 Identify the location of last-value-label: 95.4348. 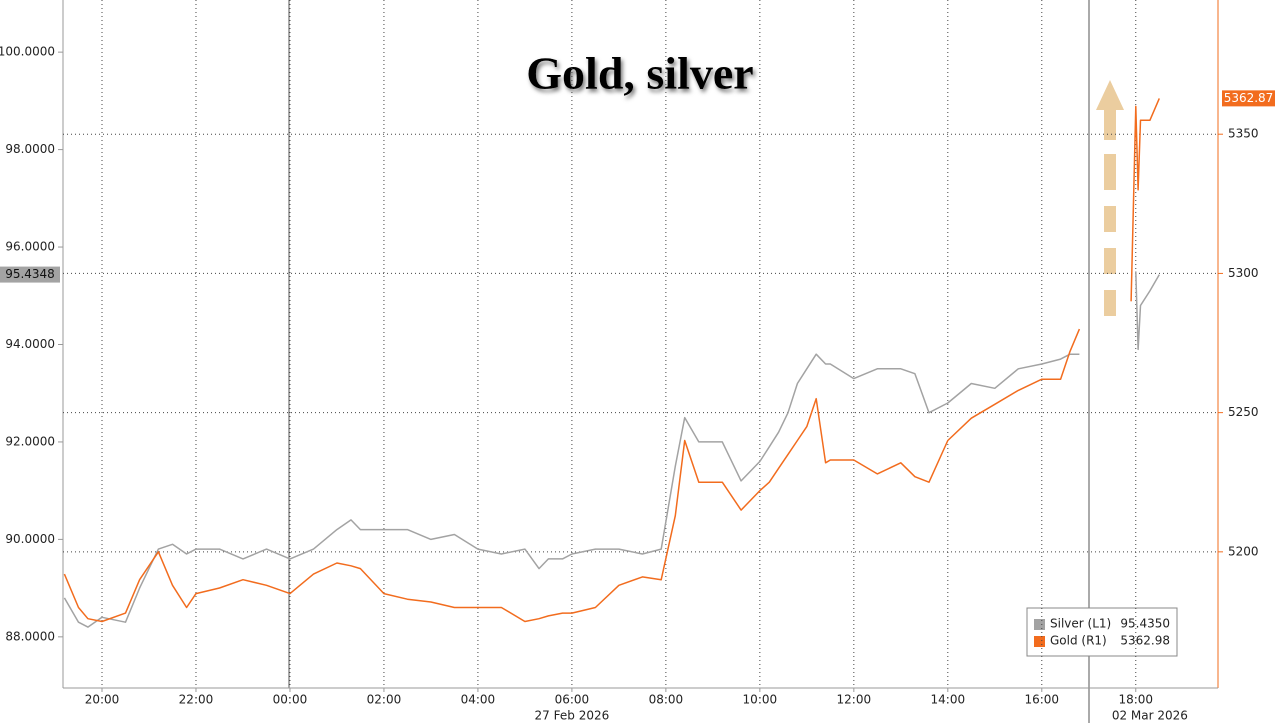
(30, 274).